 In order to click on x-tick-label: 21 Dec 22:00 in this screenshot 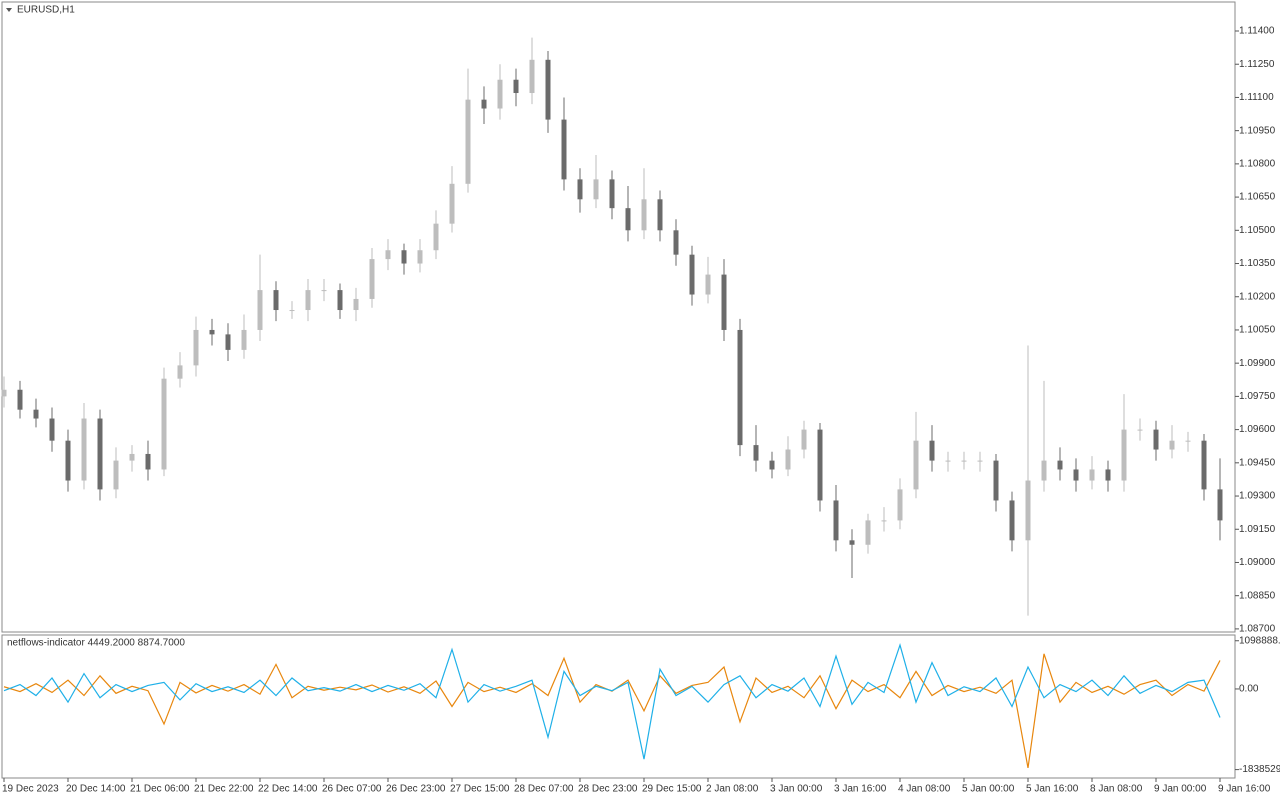, I will do `click(224, 789)`.